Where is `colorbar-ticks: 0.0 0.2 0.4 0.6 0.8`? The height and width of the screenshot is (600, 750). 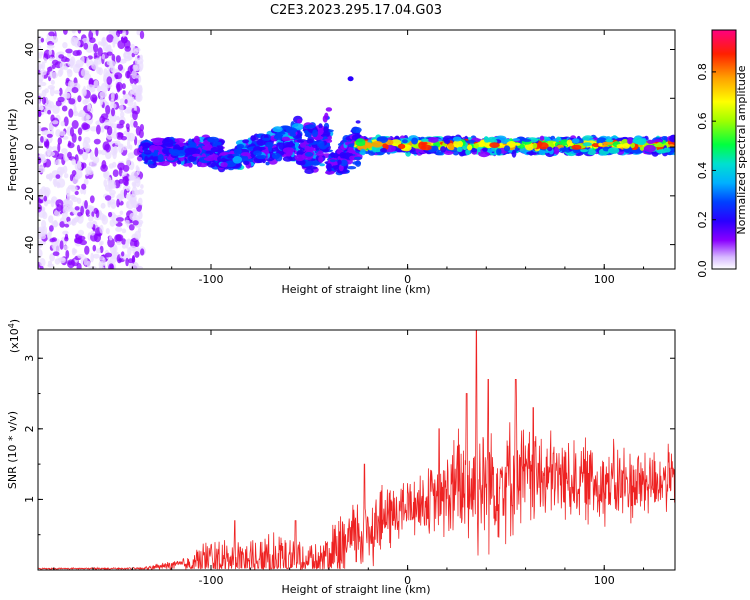
colorbar-ticks: 0.0 0.2 0.4 0.6 0.8 is located at coordinates (706, 170).